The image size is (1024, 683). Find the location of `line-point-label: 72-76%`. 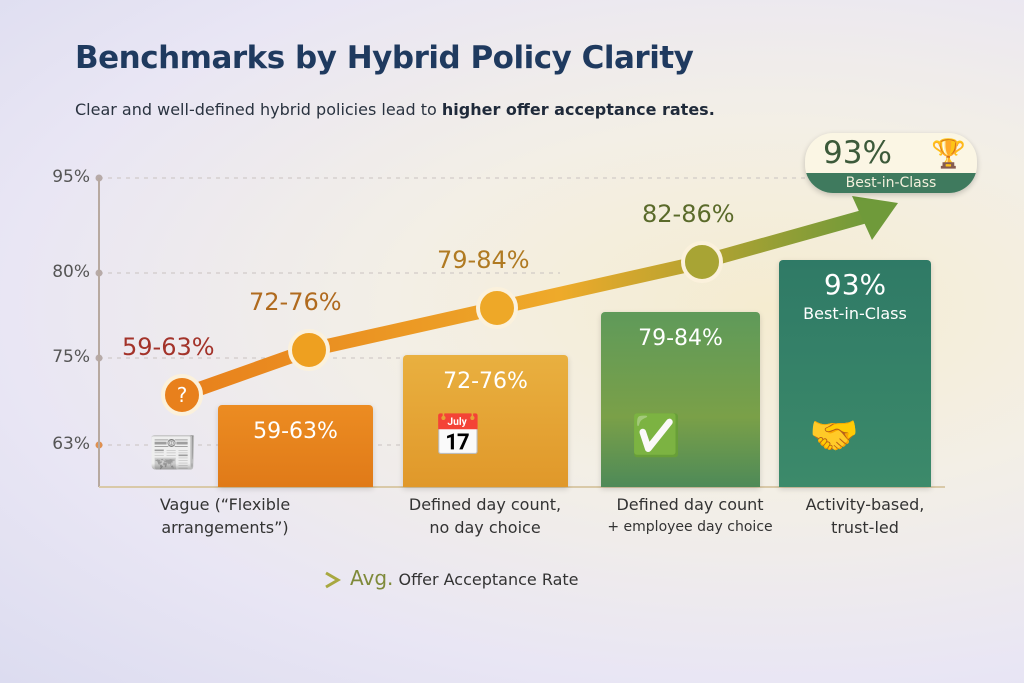

line-point-label: 72-76% is located at coordinates (295, 302).